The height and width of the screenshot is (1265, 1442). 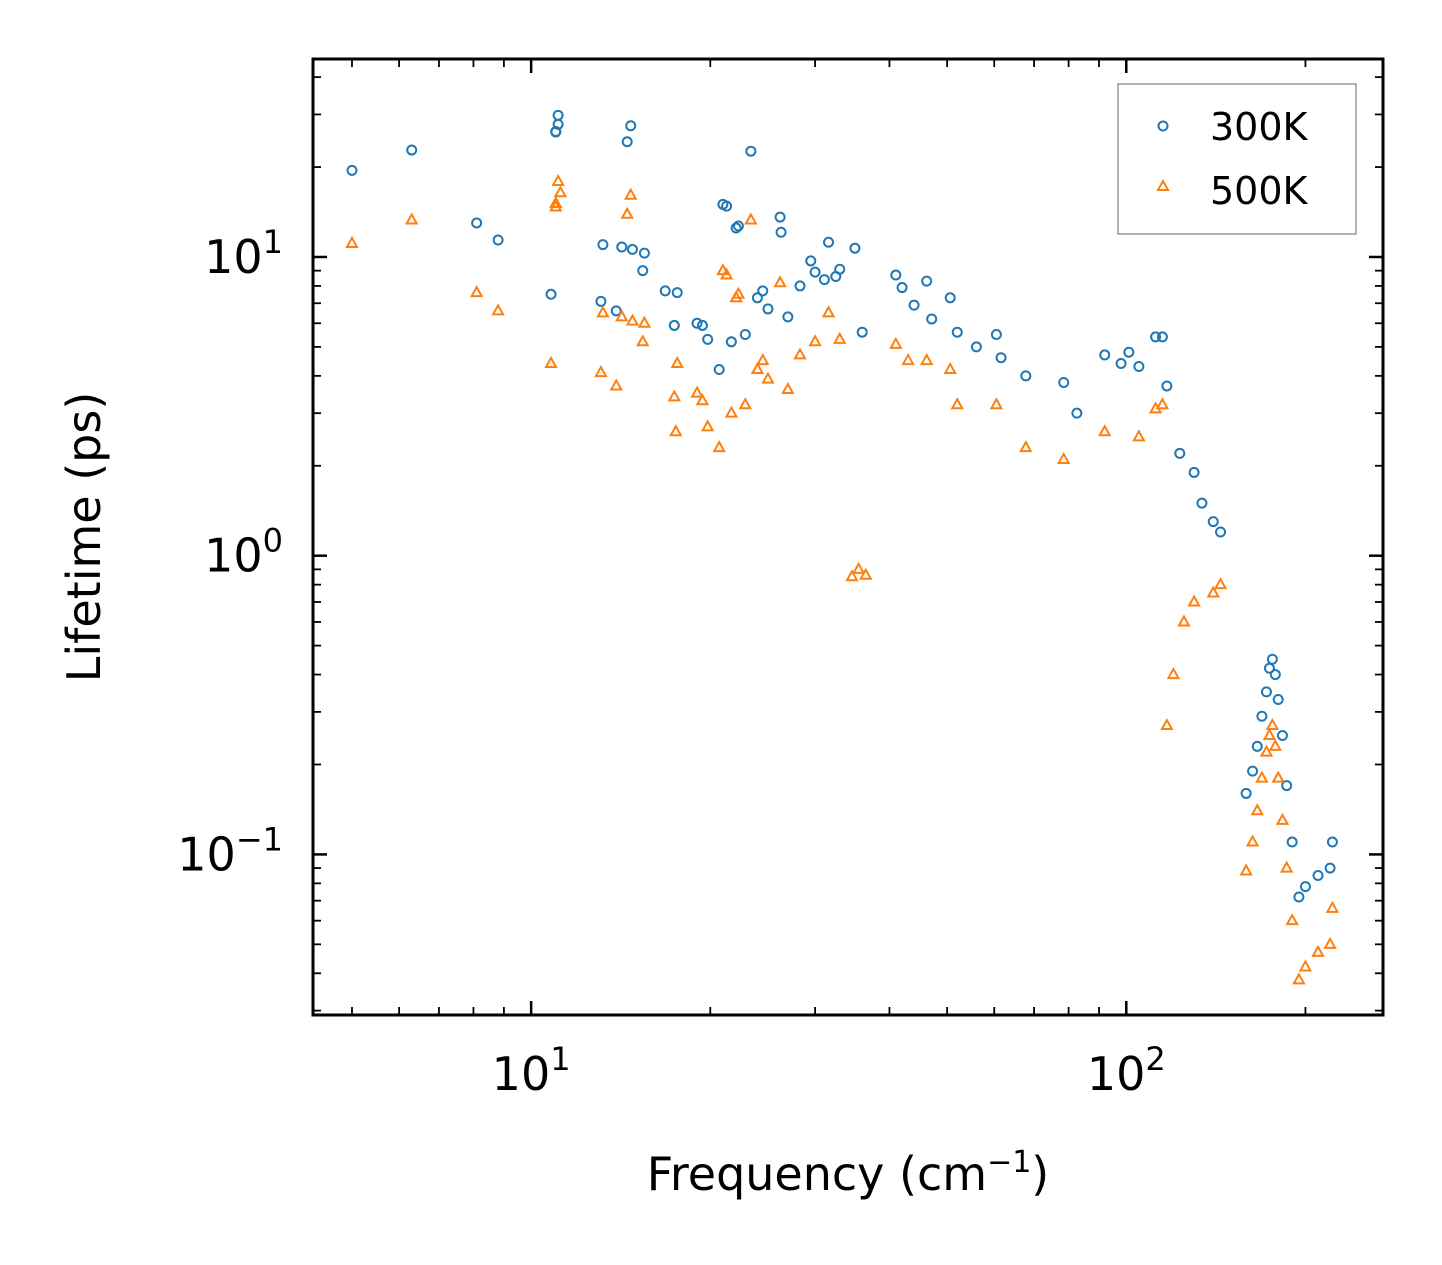 I want to click on y-tick-label: 10⁻¹, so click(x=230, y=850).